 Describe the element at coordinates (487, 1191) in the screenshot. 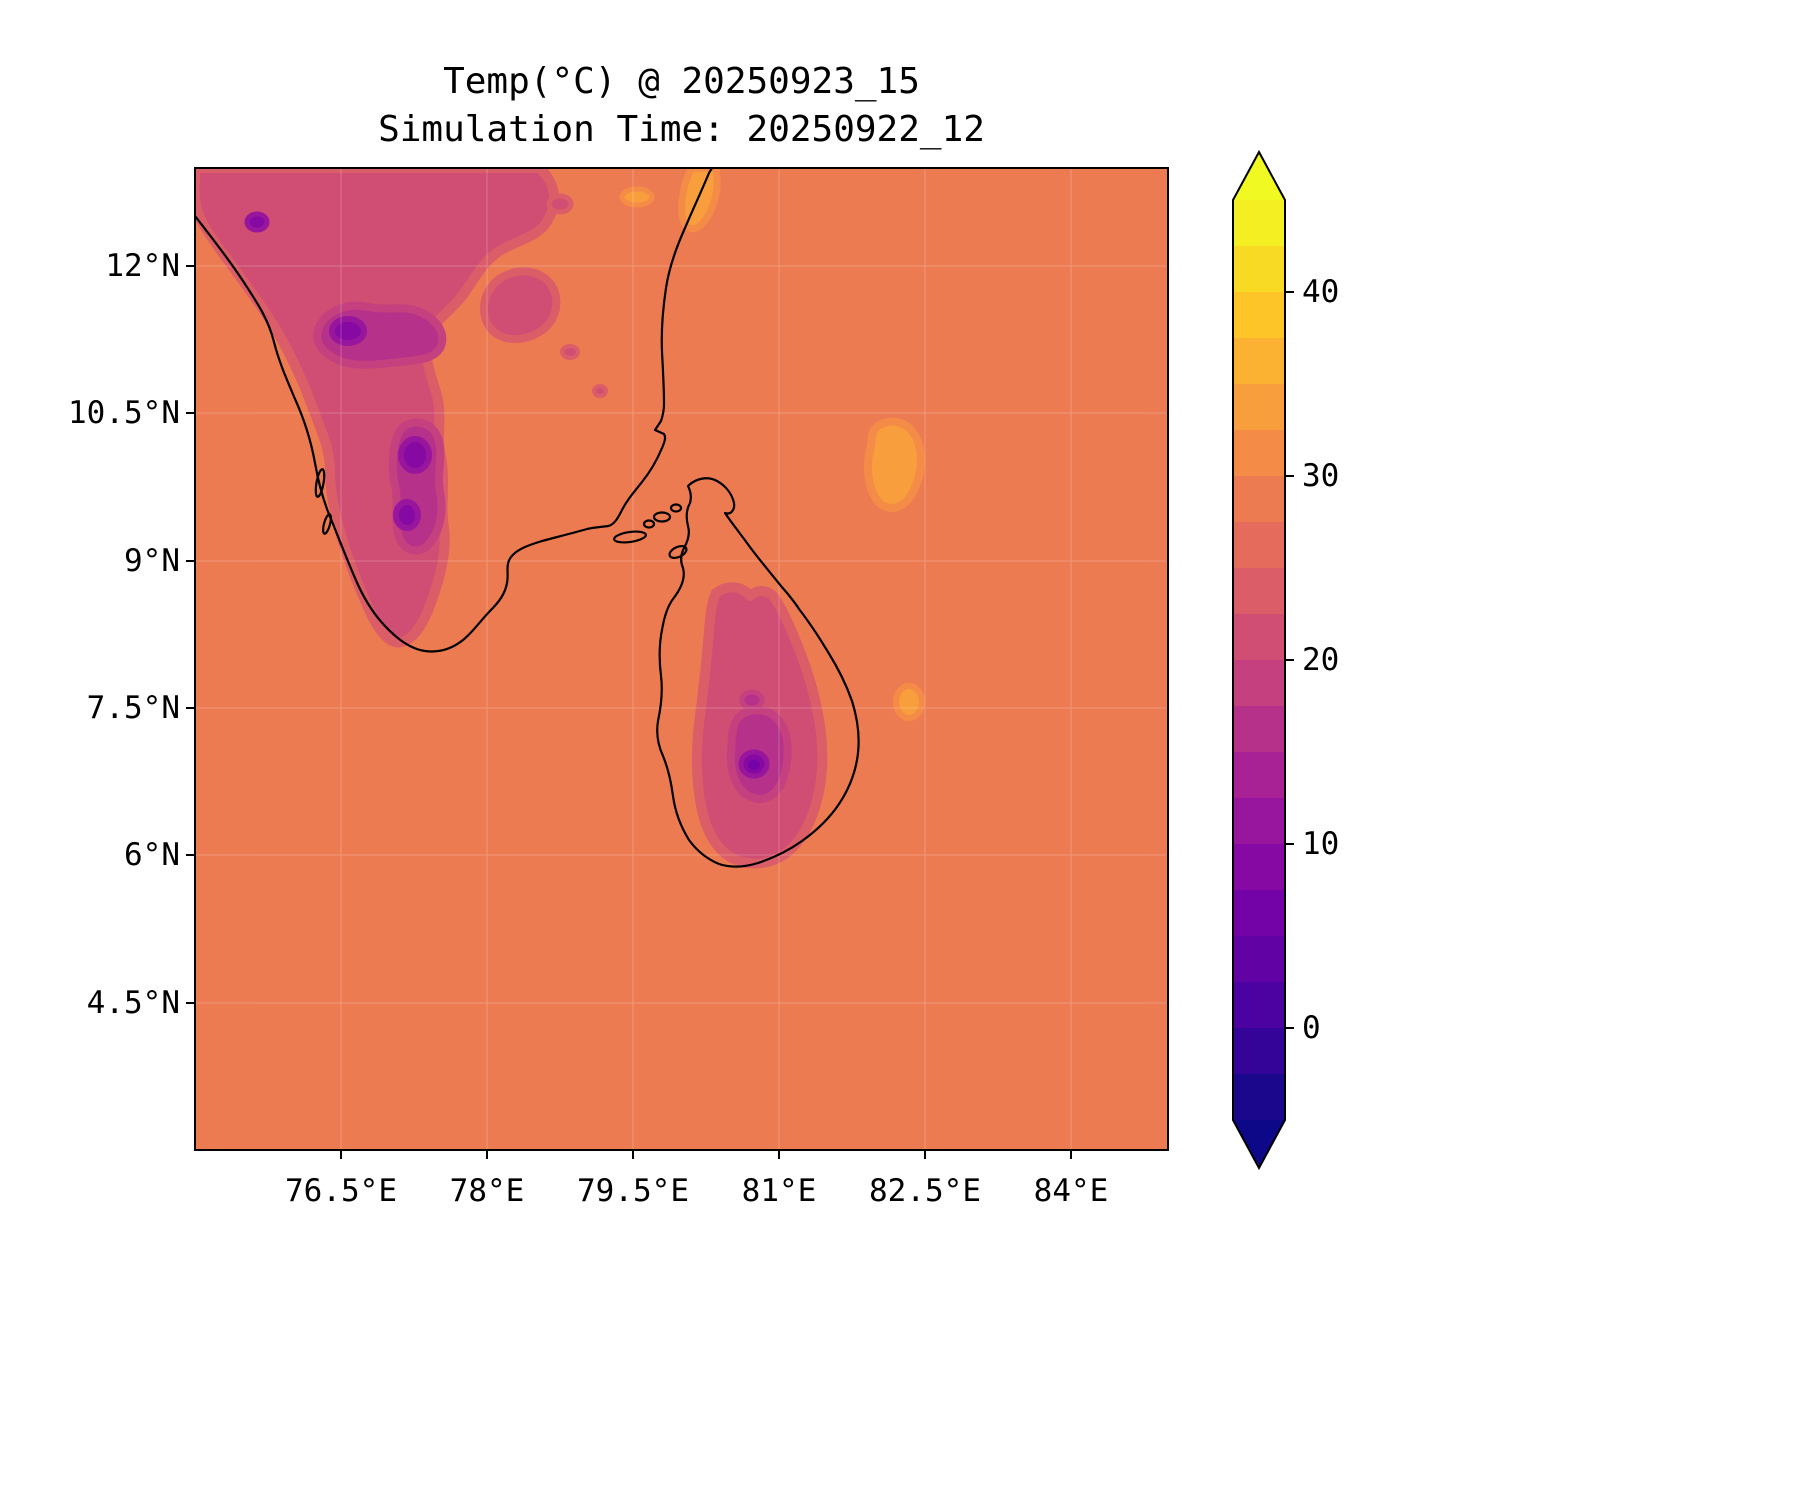

I see `x-tick-label: 78°E` at that location.